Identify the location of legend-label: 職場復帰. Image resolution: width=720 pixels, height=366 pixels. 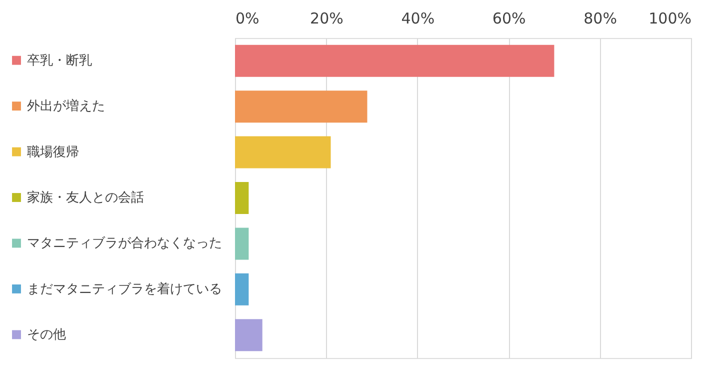
(53, 152).